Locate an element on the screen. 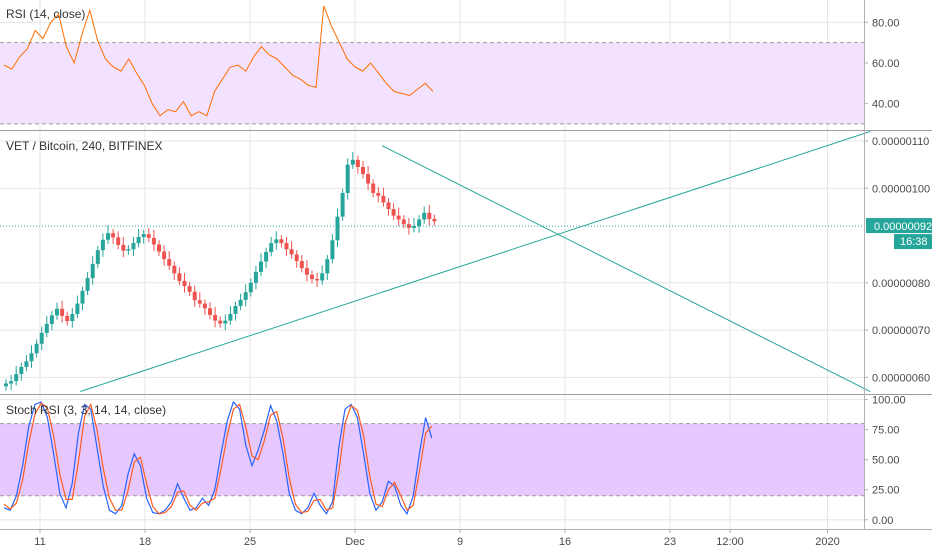  y-tick-label: 0.00000060 is located at coordinates (901, 378).